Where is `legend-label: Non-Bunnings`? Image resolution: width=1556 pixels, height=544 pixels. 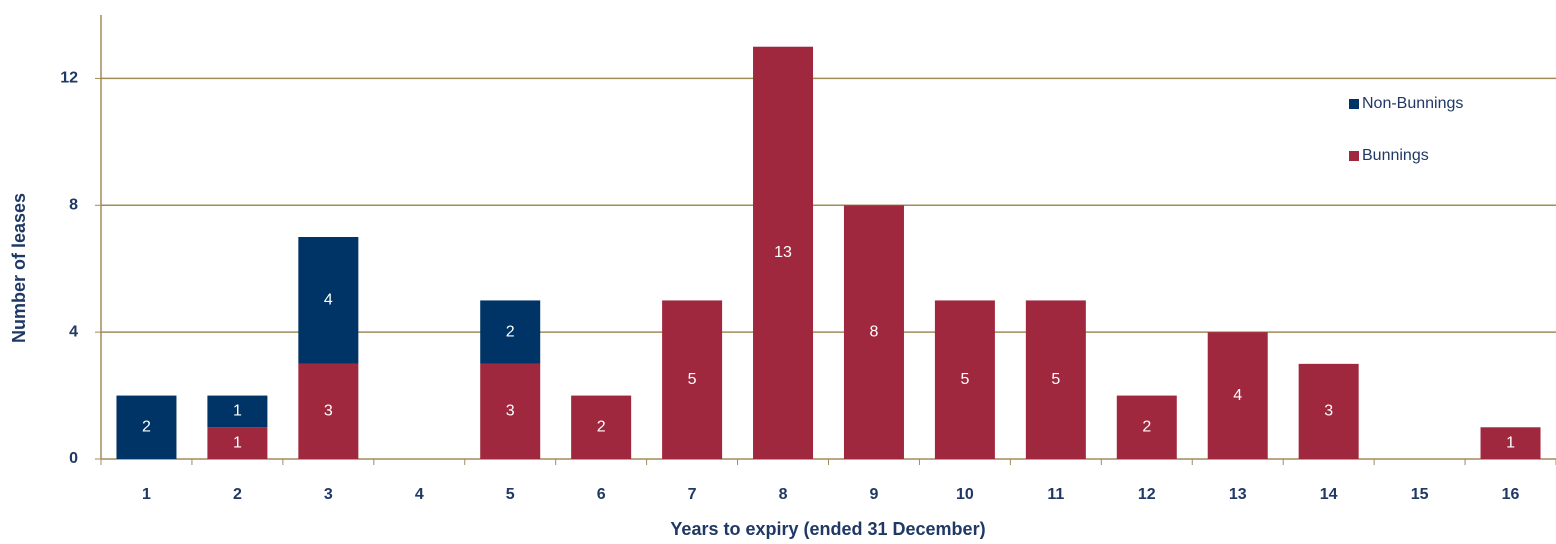
legend-label: Non-Bunnings is located at coordinates (1412, 103).